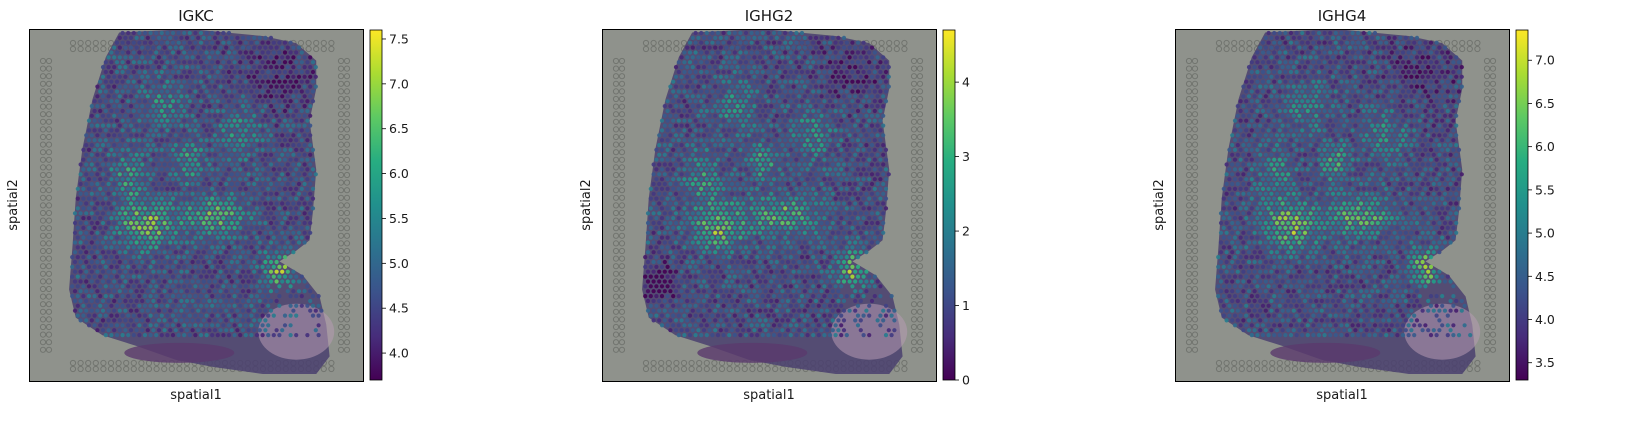 This screenshot has width=1652, height=431. I want to click on colorbar-tick-label: 0, so click(966, 380).